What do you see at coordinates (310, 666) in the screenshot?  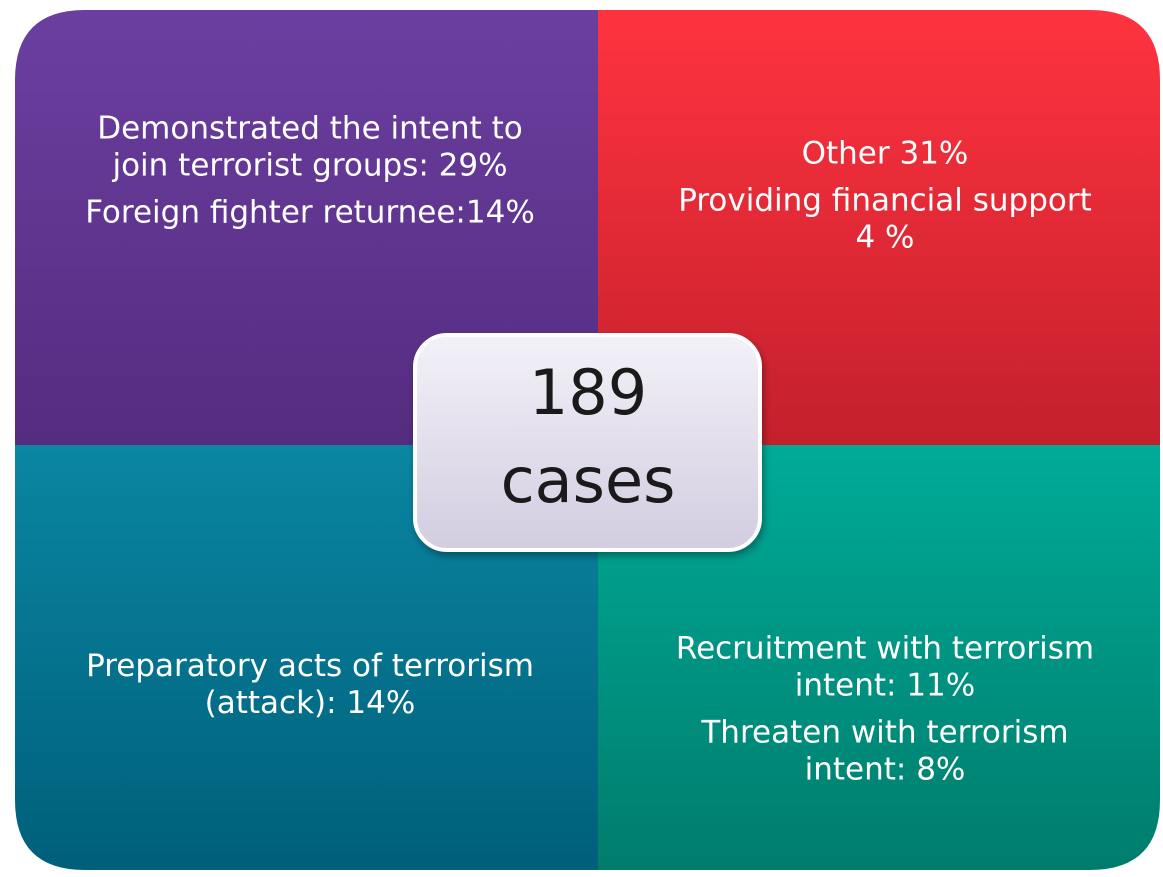 I see `quadrant-text: Preparatory acts of terrorism` at bounding box center [310, 666].